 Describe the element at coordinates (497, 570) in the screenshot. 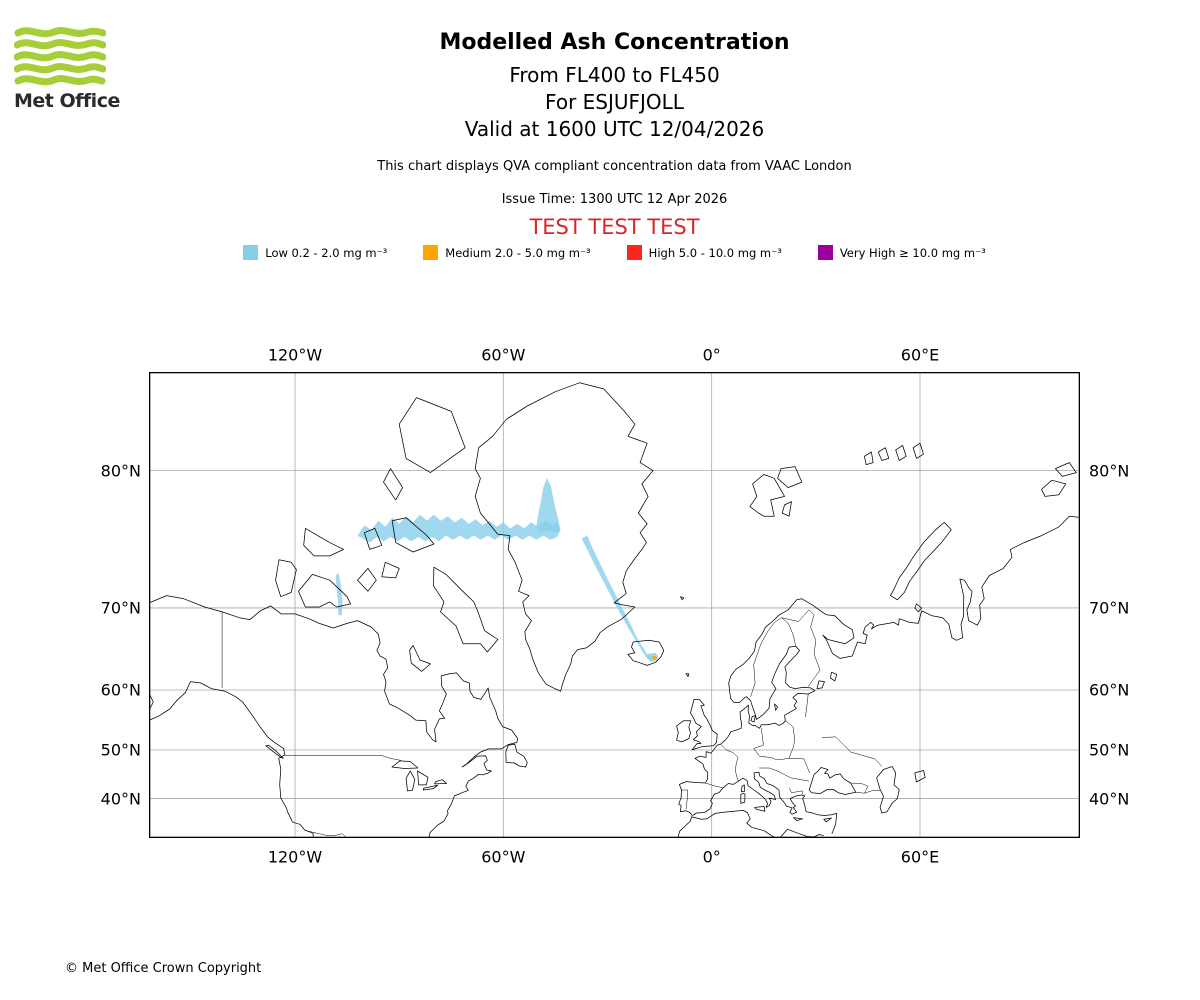

I see `ash-layer` at that location.